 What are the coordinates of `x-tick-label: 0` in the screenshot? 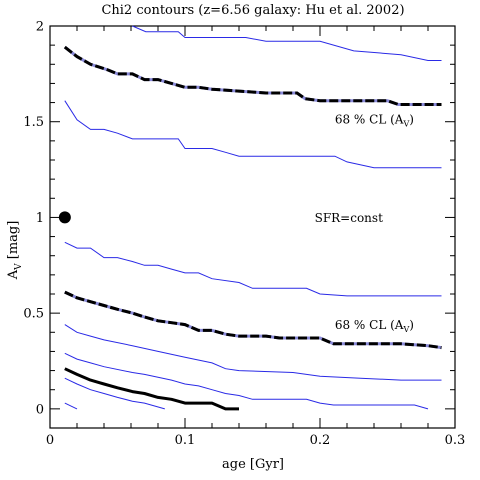 It's located at (50, 440).